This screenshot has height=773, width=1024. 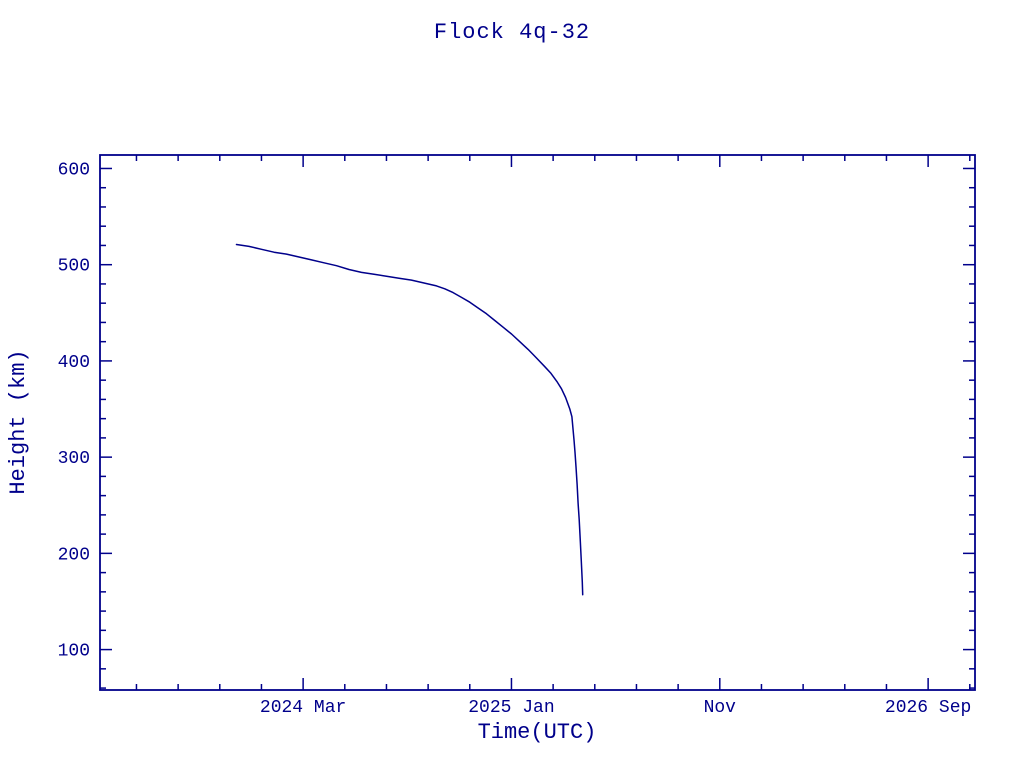 What do you see at coordinates (537, 732) in the screenshot?
I see `x-axis-label: Time(UTC)` at bounding box center [537, 732].